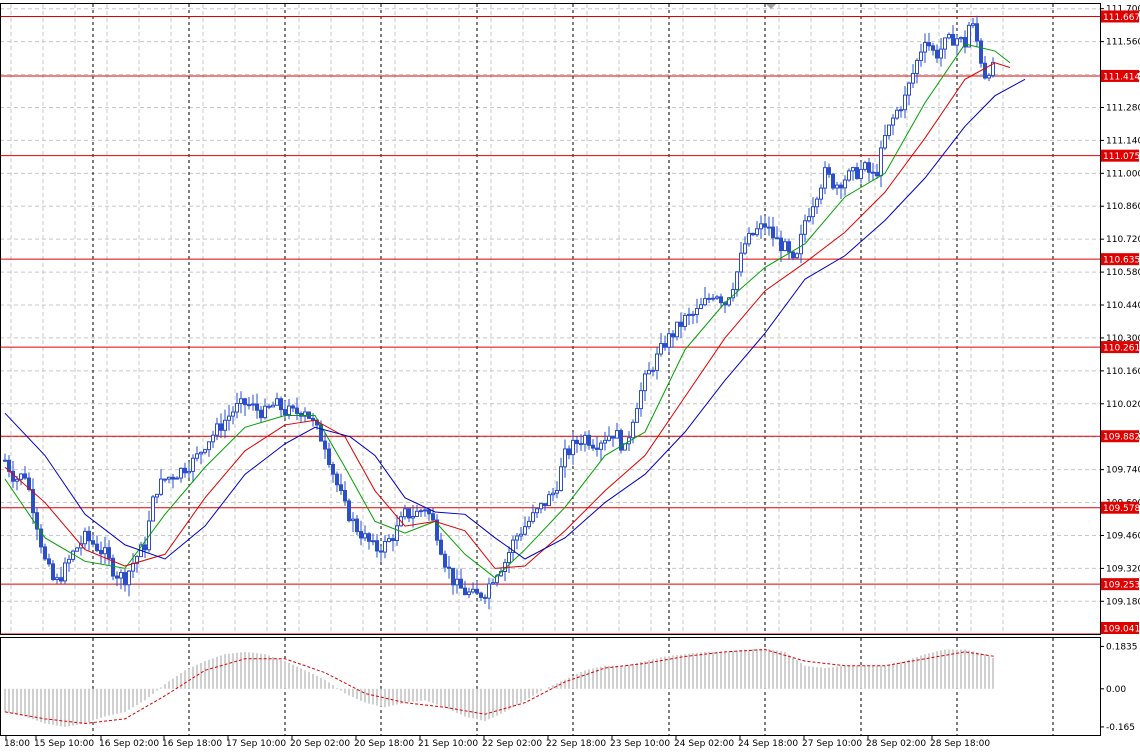 The height and width of the screenshot is (754, 1140). I want to click on time-tick-label: 16 Sep 02:00, so click(129, 744).